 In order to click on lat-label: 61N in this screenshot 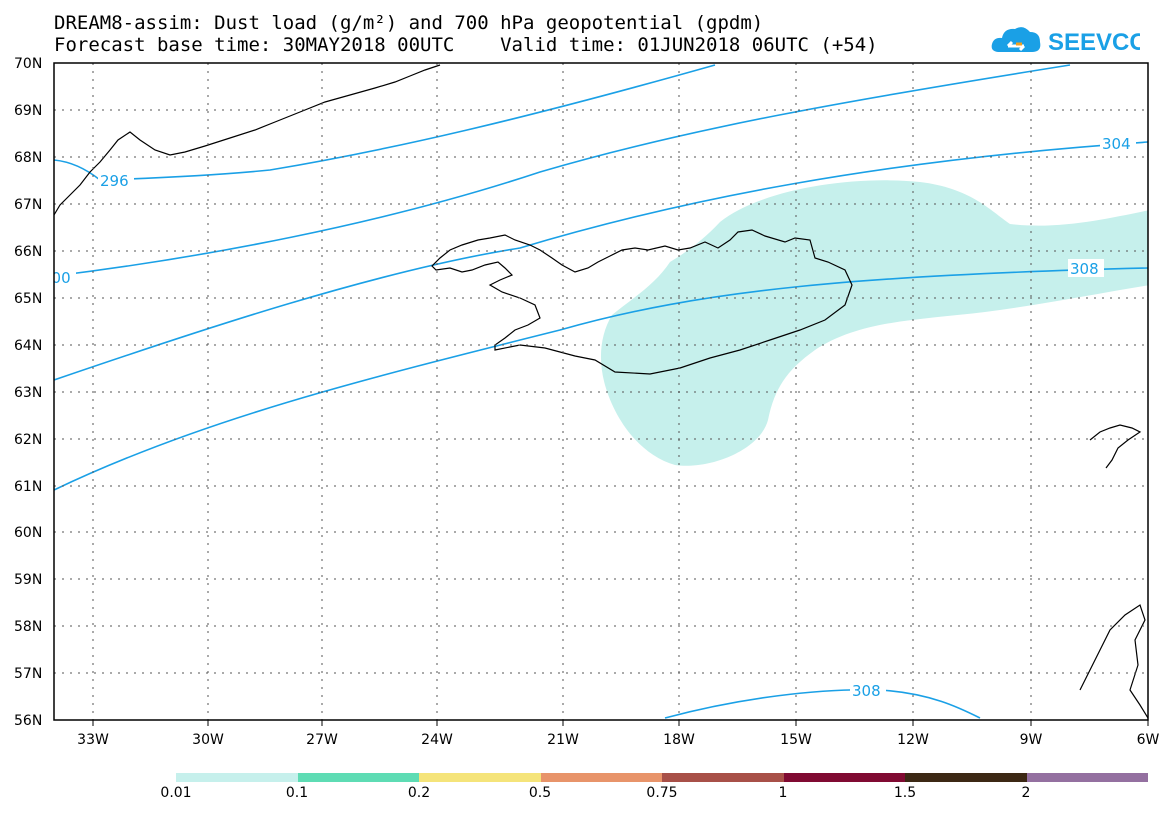, I will do `click(28, 487)`.